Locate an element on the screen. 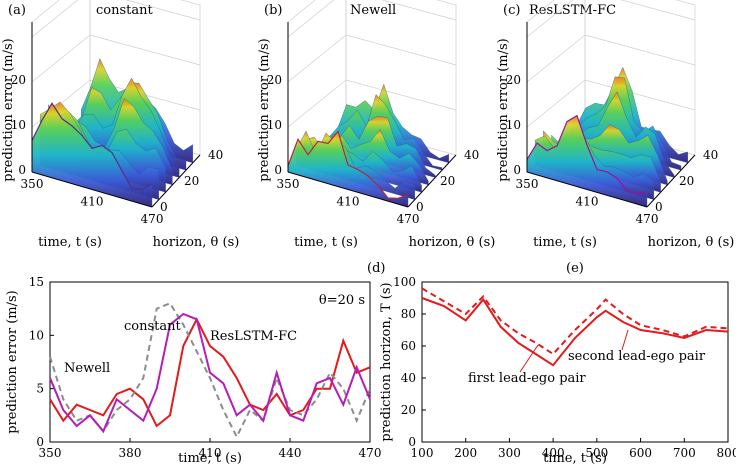 This screenshot has height=470, width=736. annotation: θ=20 s is located at coordinates (342, 300).